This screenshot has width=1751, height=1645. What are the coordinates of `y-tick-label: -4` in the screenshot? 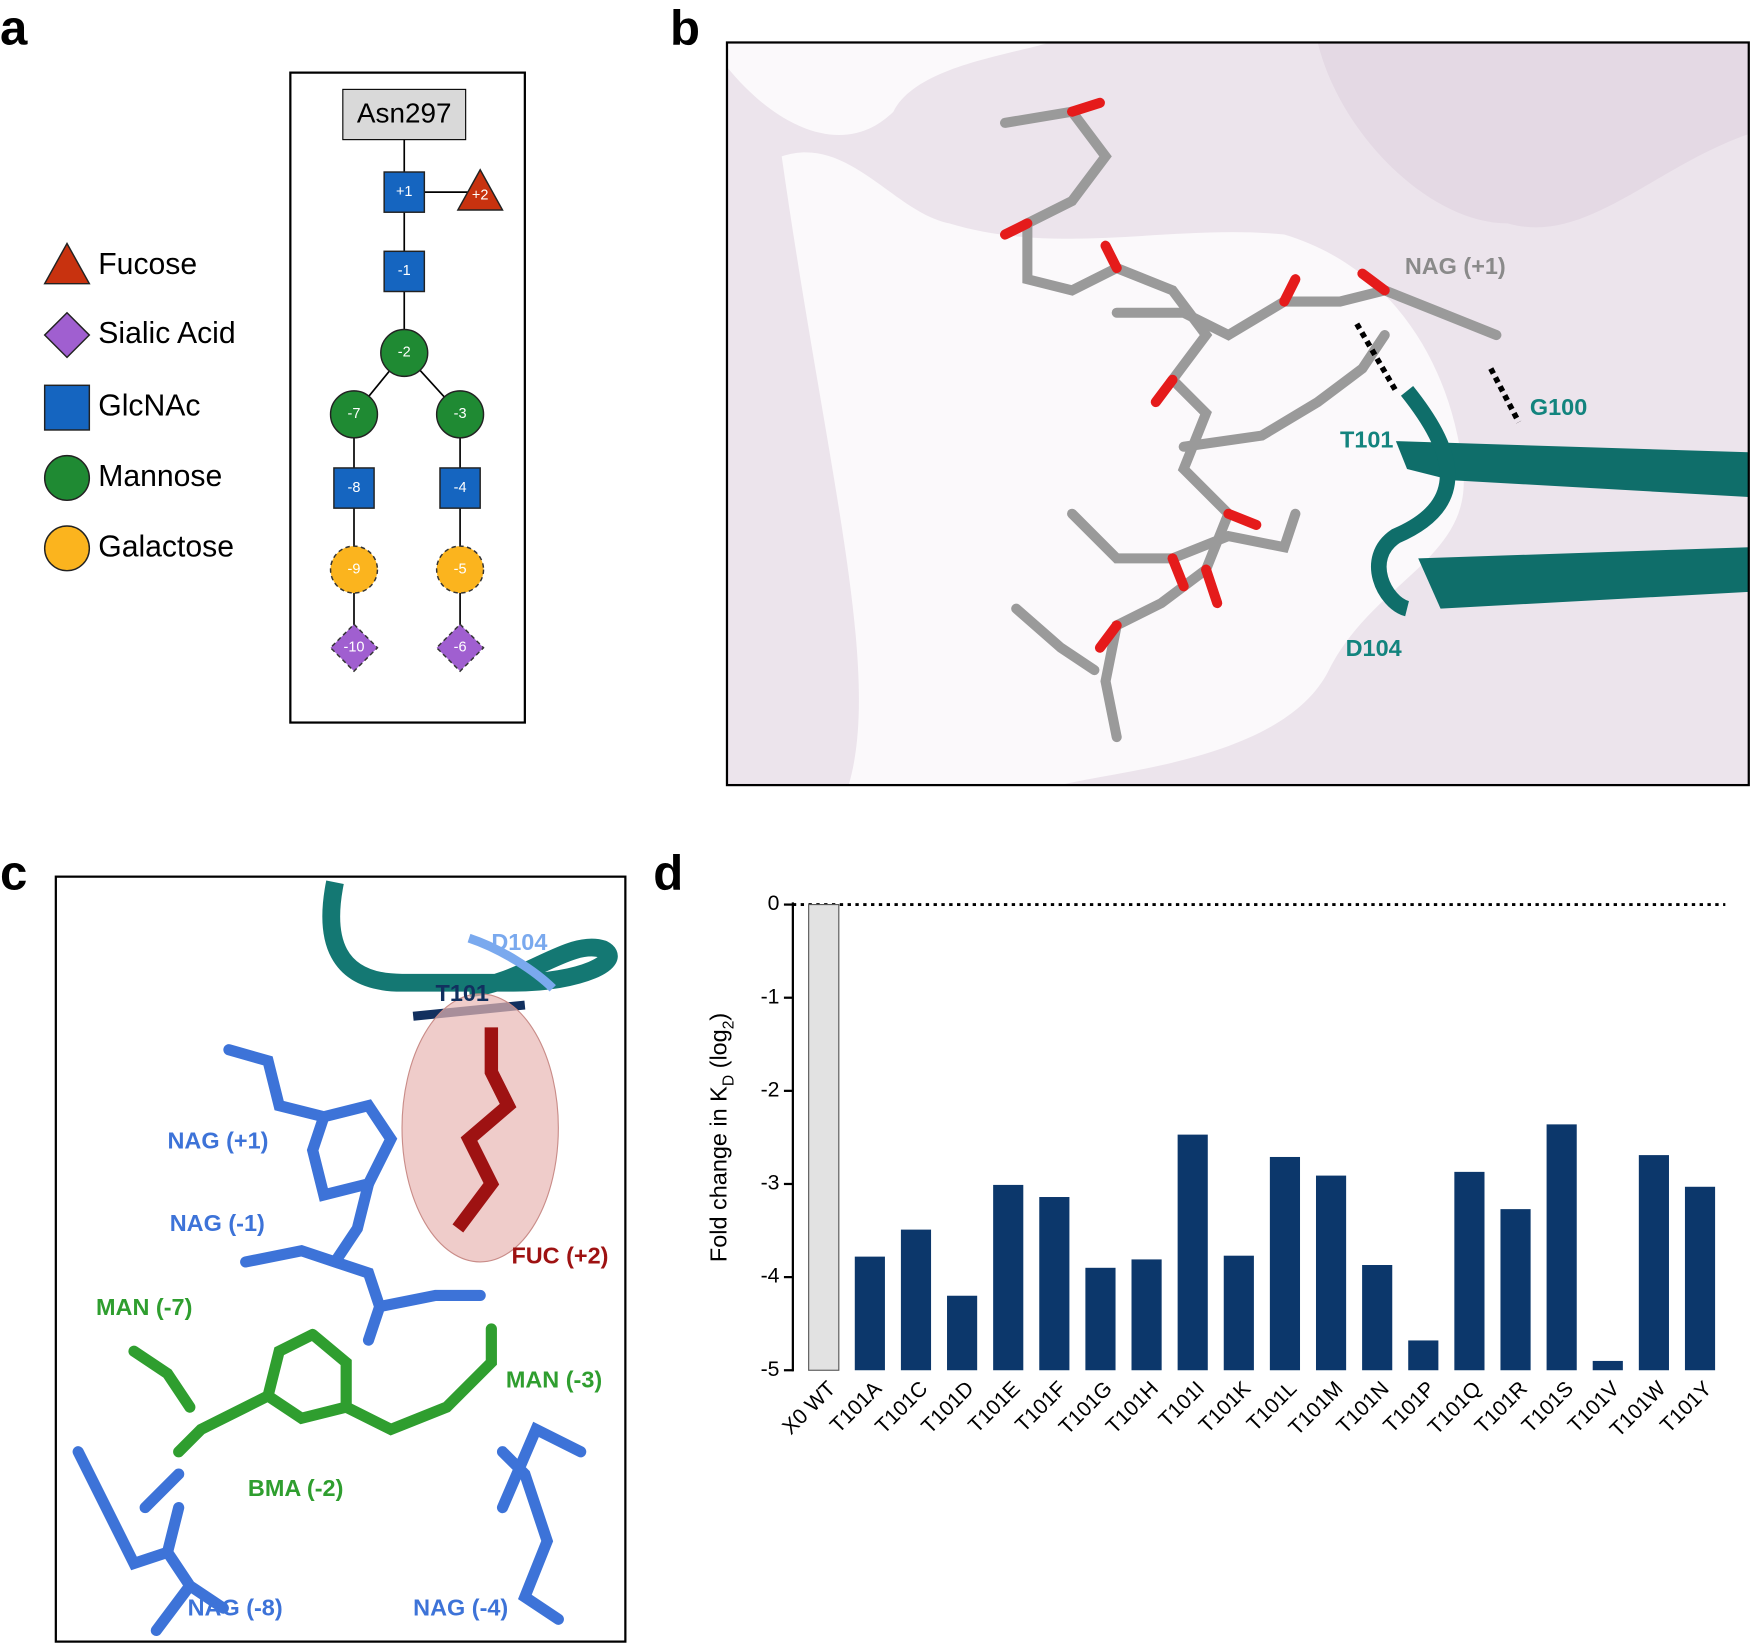 It's located at (770, 1276).